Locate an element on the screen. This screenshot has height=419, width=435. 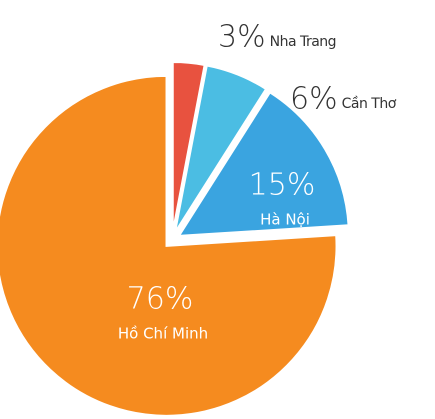
slice-category-label: Cần Thơ is located at coordinates (369, 104).